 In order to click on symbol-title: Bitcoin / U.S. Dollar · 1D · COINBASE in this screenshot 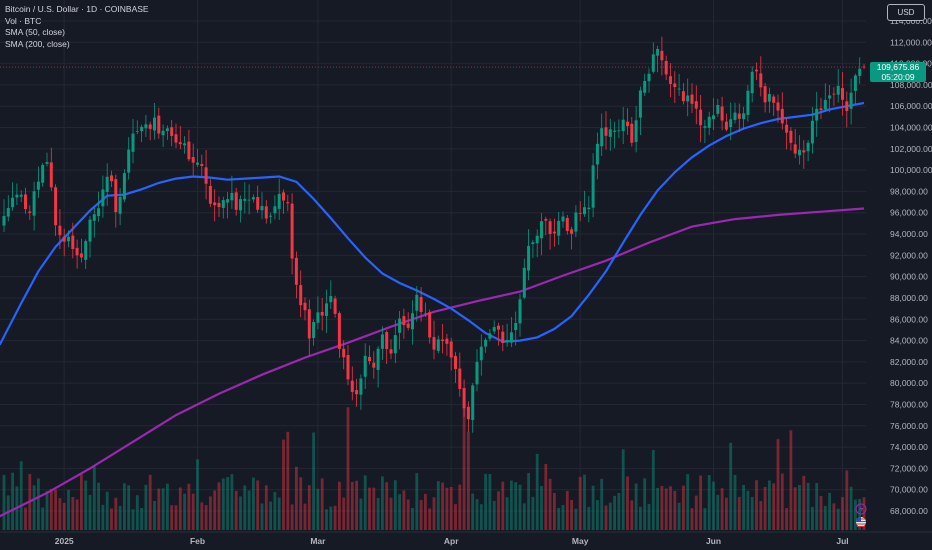, I will do `click(77, 9)`.